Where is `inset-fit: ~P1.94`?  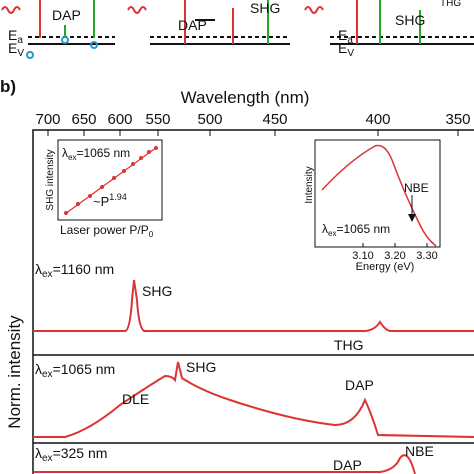
inset-fit: ~P1.94 is located at coordinates (110, 200).